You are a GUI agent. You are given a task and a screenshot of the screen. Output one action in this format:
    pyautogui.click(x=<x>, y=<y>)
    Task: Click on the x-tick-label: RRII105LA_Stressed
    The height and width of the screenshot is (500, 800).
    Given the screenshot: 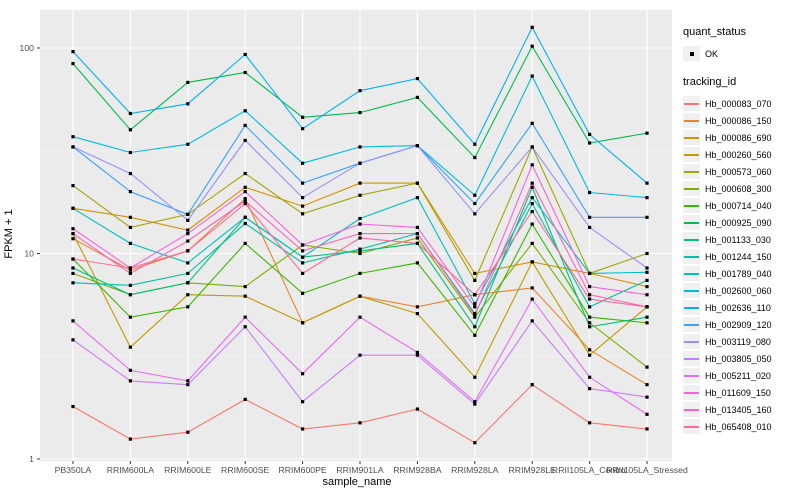 What is the action you would take?
    pyautogui.click(x=647, y=470)
    